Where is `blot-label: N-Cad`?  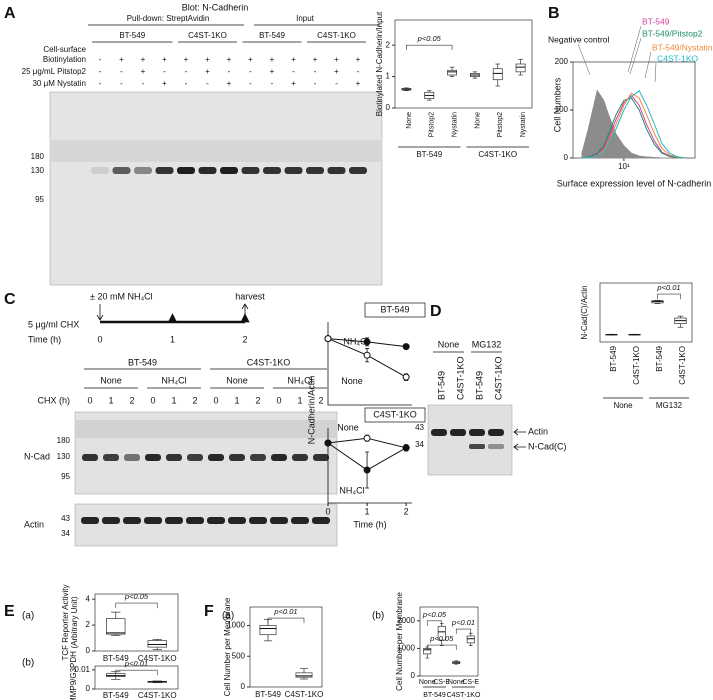
blot-label: N-Cad is located at coordinates (37, 456).